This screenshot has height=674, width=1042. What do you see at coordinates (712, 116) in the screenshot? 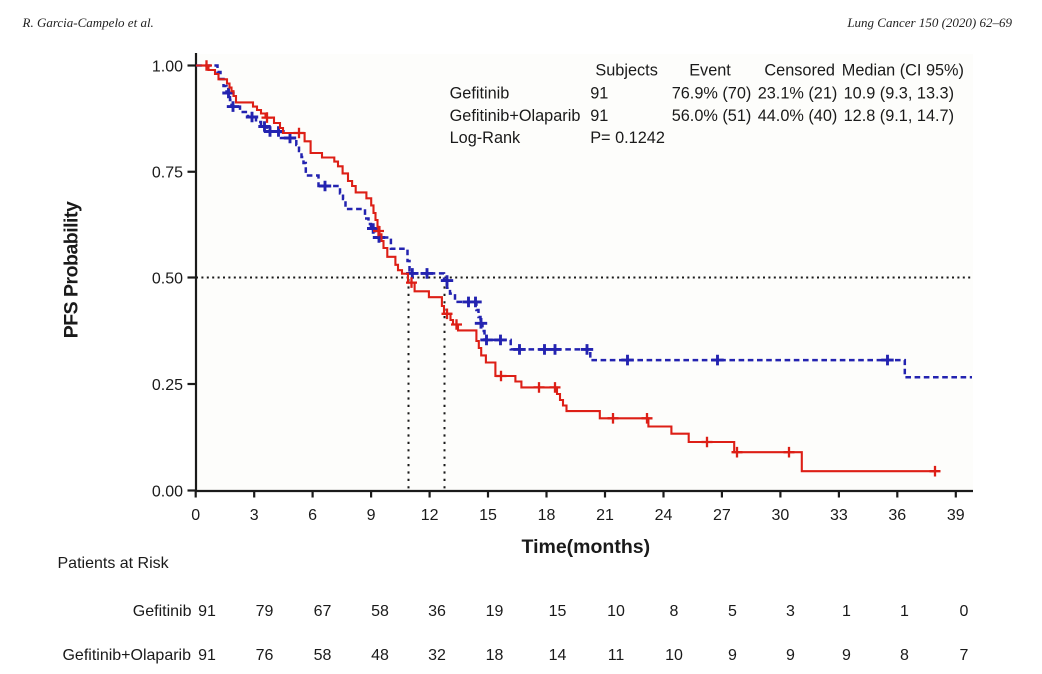
I see `svg-text: 56.0% (51)` at bounding box center [712, 116].